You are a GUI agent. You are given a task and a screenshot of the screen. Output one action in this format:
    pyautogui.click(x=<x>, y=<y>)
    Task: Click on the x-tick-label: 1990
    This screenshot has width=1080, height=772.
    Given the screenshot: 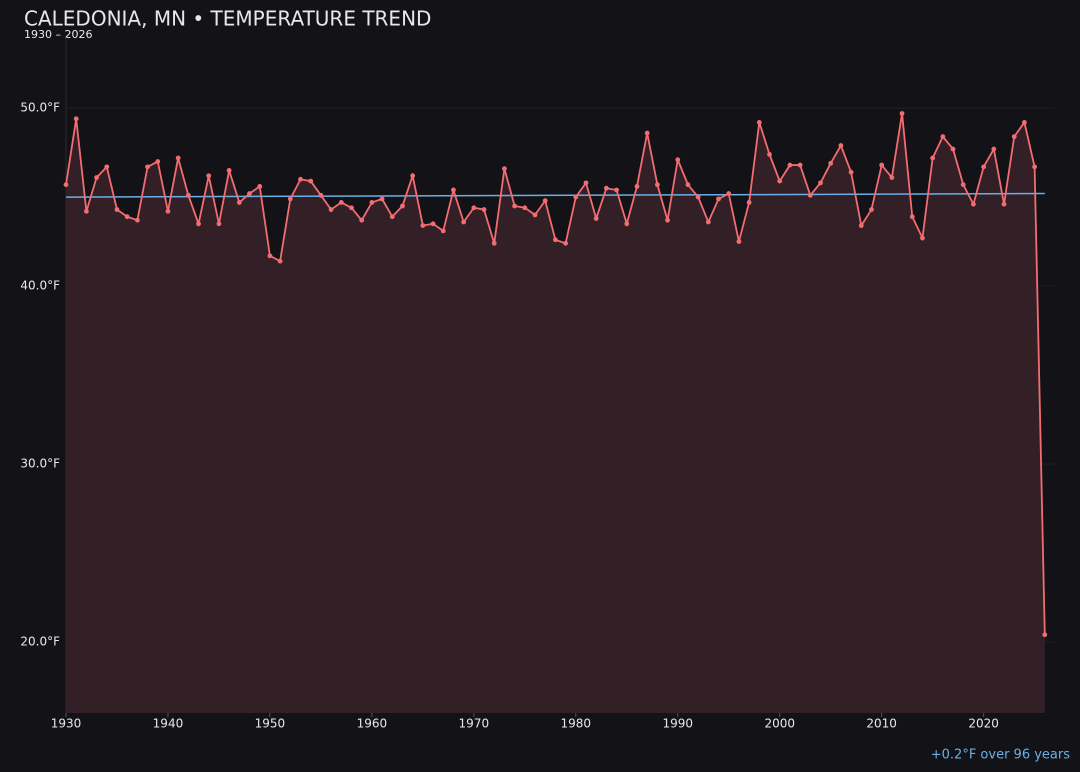 What is the action you would take?
    pyautogui.click(x=677, y=724)
    